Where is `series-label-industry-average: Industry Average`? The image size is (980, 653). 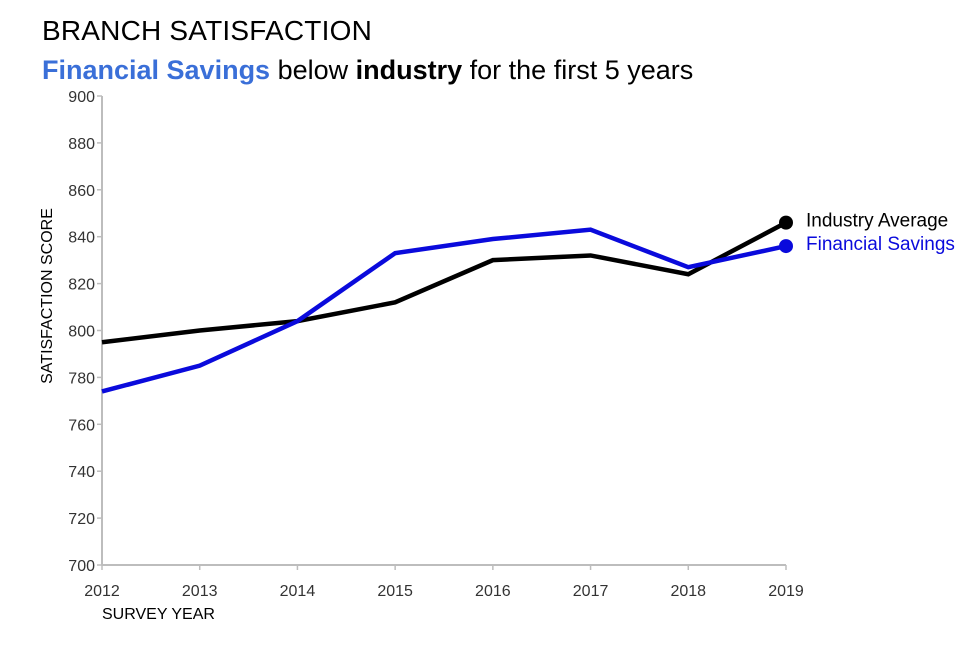 series-label-industry-average: Industry Average is located at coordinates (877, 221).